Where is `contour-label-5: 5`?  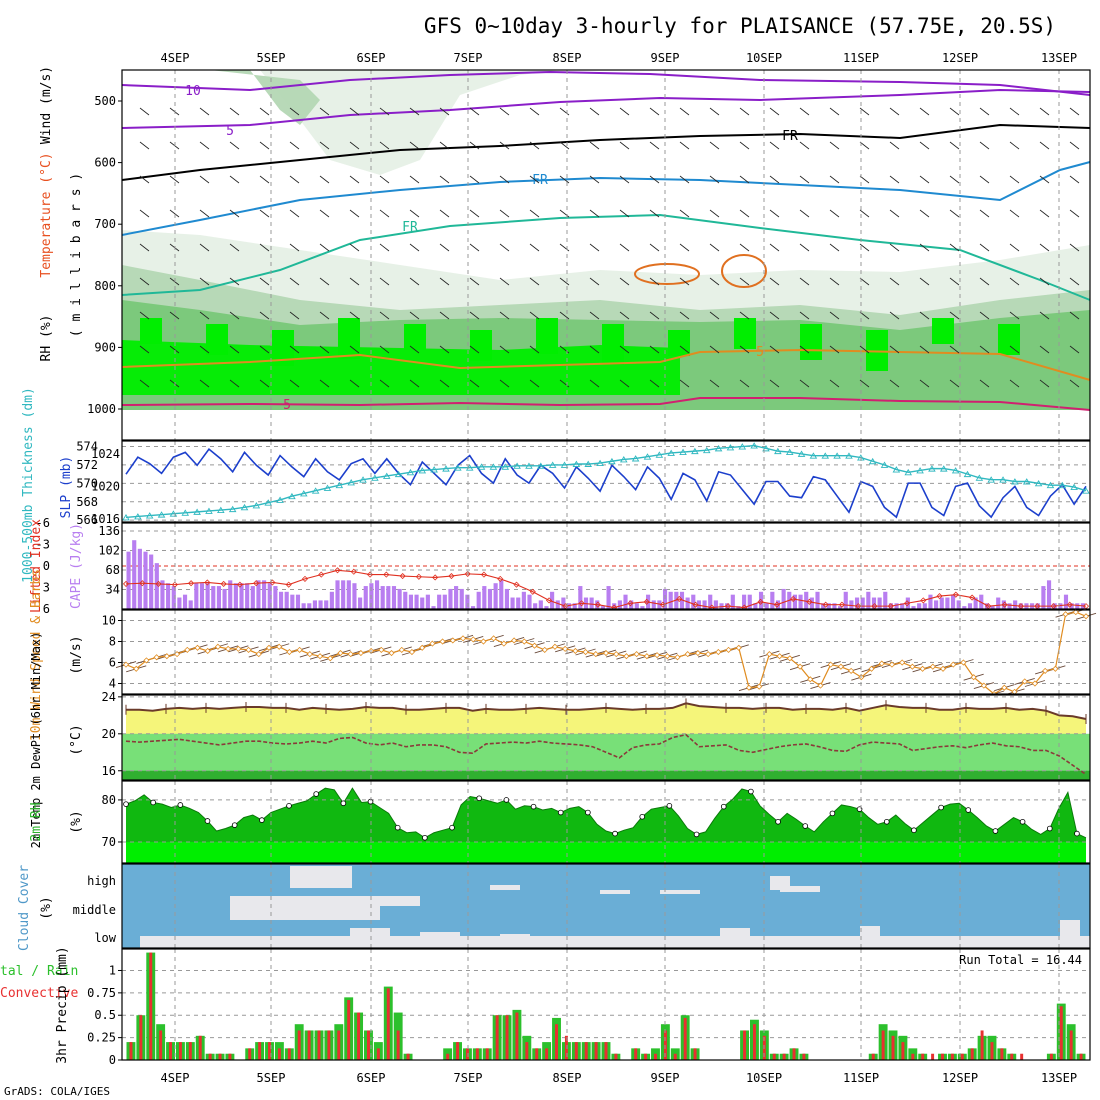
contour-label-5: 5 is located at coordinates (760, 352).